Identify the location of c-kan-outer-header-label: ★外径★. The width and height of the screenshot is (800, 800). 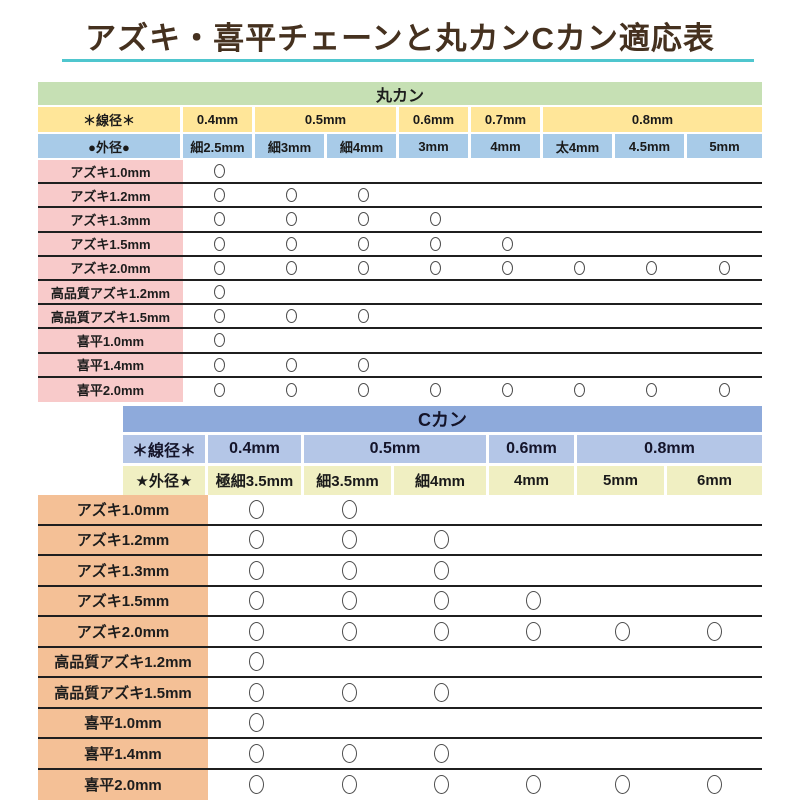
(165, 480).